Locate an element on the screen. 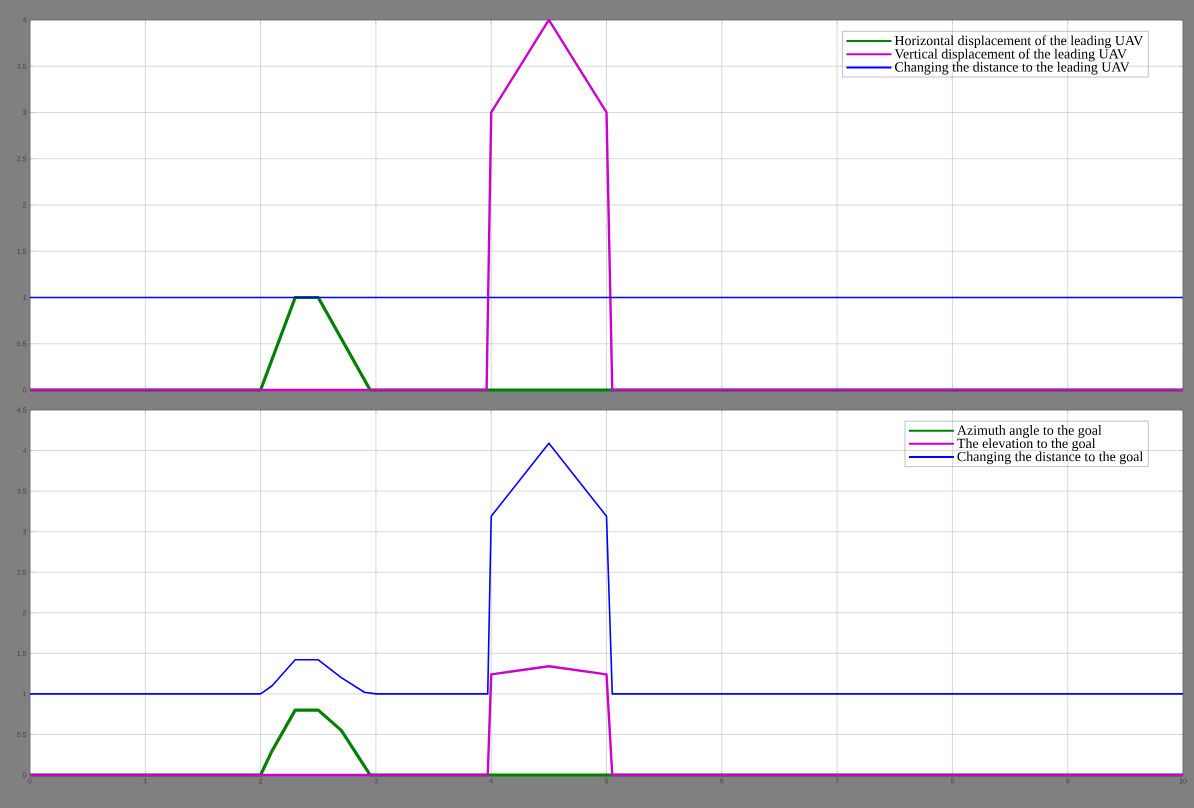  legend-label: Changing the distance to the leading UAV is located at coordinates (1012, 68).